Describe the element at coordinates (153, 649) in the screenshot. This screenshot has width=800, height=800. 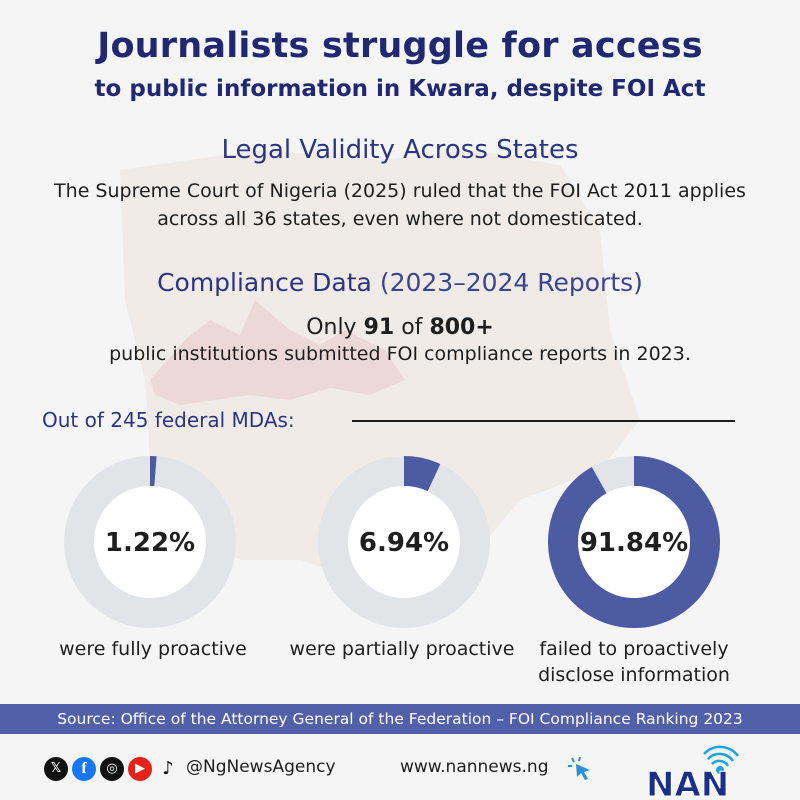
I see `caption-fully-proactive: were fully proactive` at that location.